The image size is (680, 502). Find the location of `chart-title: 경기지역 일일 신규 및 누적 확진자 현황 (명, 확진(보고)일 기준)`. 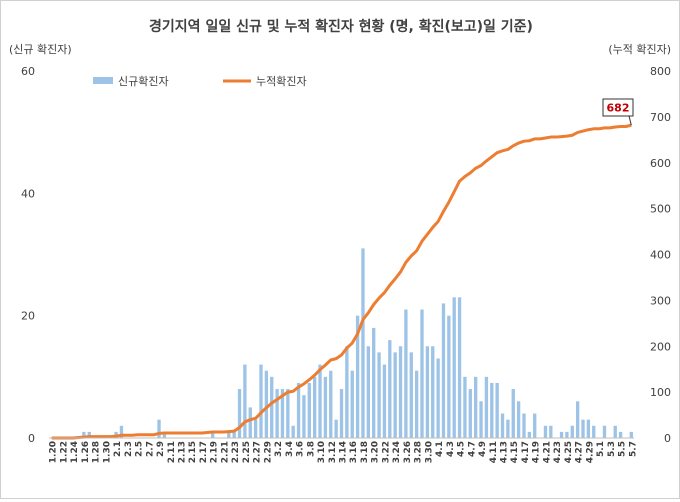

chart-title: 경기지역 일일 신규 및 누적 확진자 현황 (명, 확진(보고)일 기준) is located at coordinates (341, 26).